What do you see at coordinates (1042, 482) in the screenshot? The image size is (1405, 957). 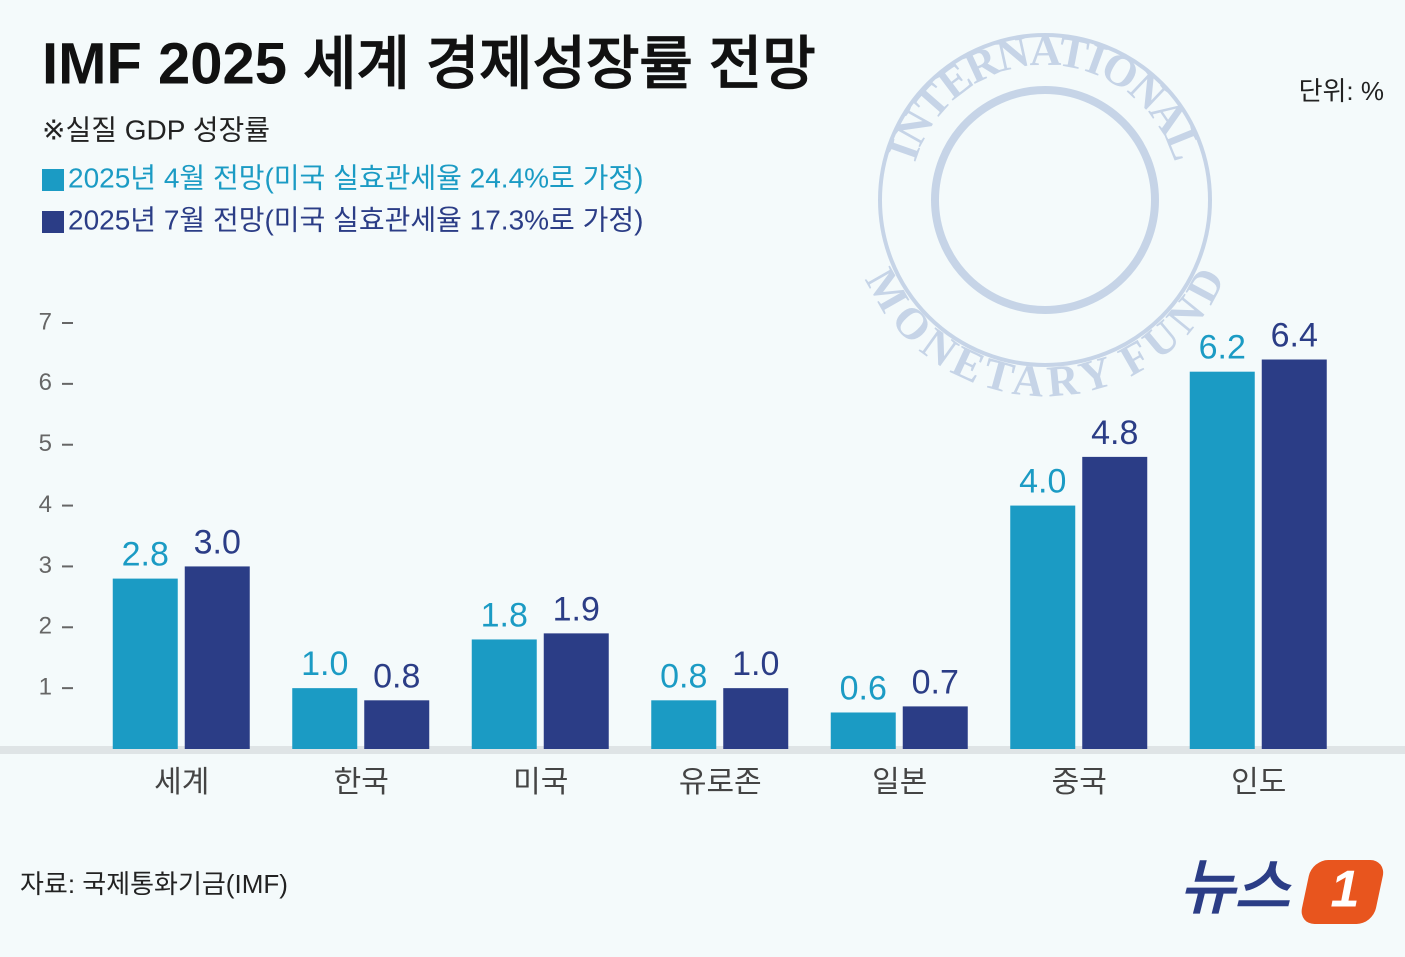 I see `value-label: 4.0` at bounding box center [1042, 482].